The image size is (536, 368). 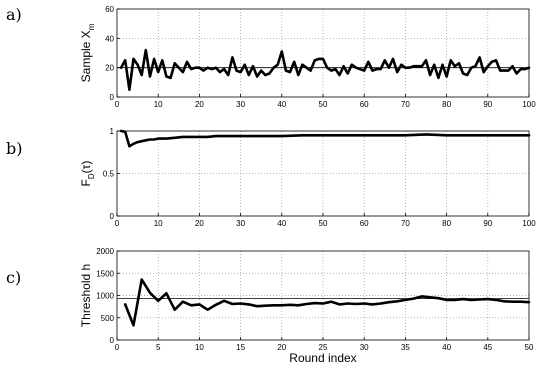 I want to click on y-tick-label: 40, so click(x=109, y=38).